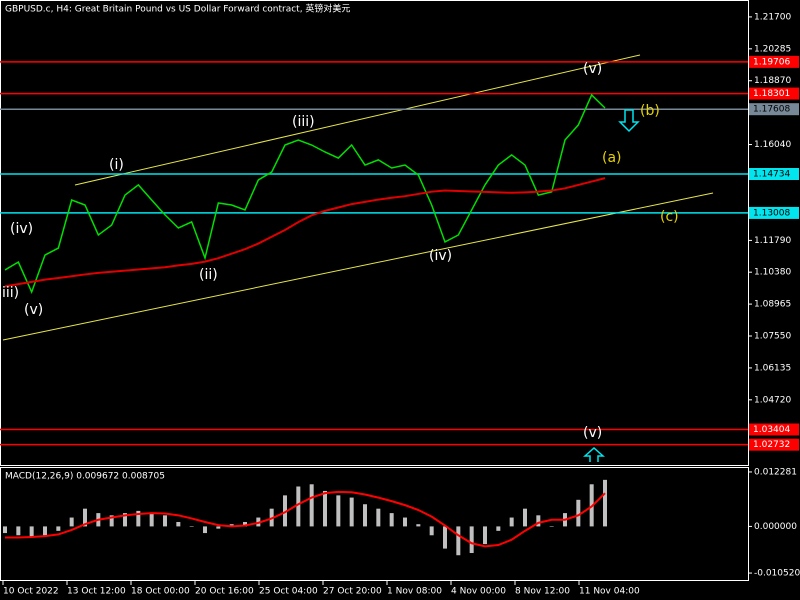 The image size is (800, 600). Describe the element at coordinates (208, 275) in the screenshot. I see `wave-label: (ii)` at that location.